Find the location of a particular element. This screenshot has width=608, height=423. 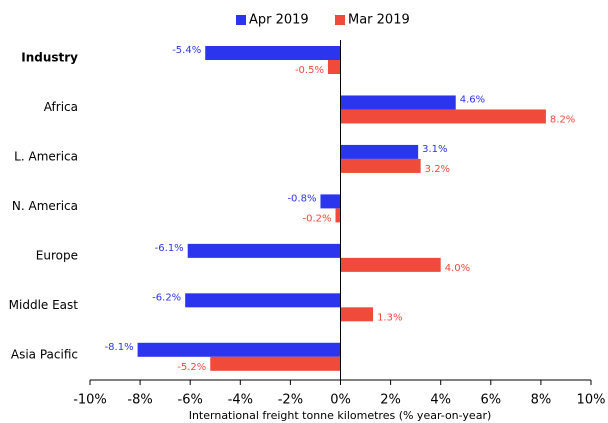

value-label: 4.6% is located at coordinates (472, 99).